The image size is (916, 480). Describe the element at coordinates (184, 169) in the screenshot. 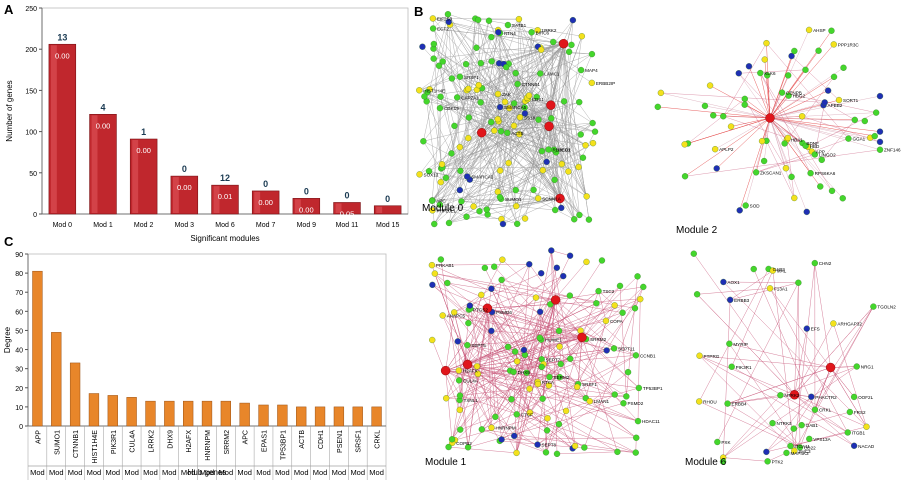

I see `bar-top-label: 0` at that location.